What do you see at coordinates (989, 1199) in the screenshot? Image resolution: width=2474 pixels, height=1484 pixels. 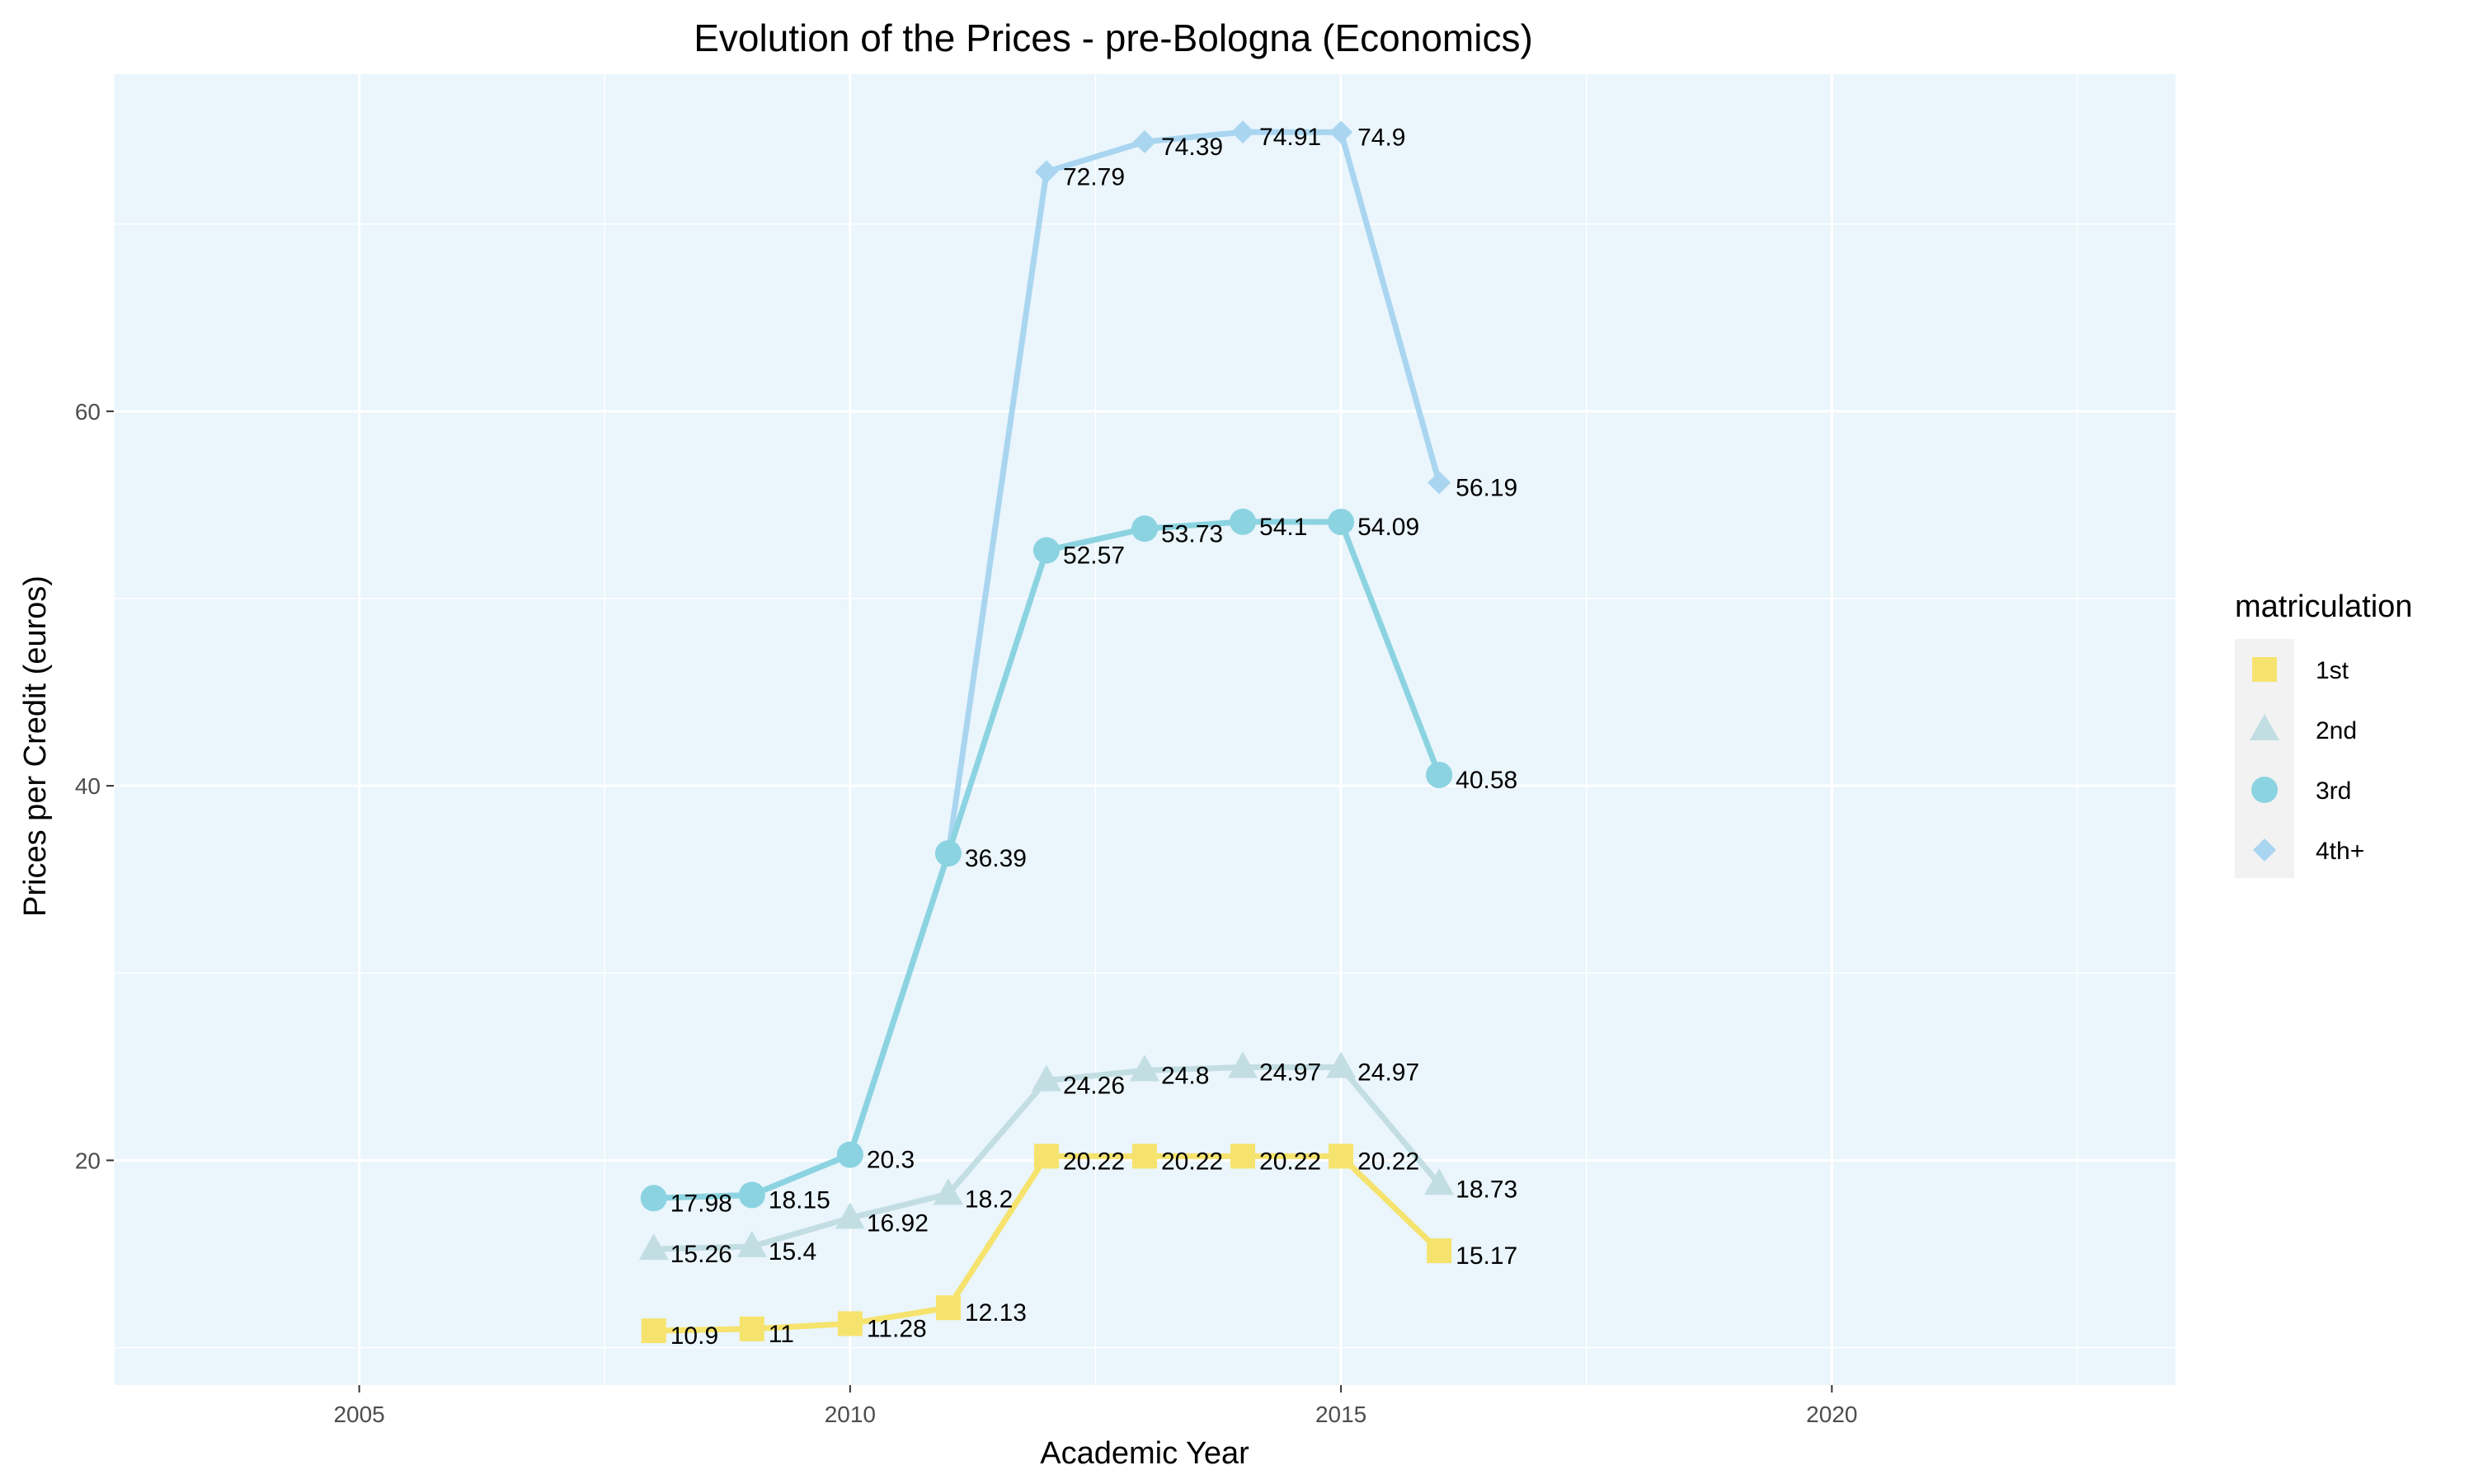 I see `data-label: 18.2` at bounding box center [989, 1199].